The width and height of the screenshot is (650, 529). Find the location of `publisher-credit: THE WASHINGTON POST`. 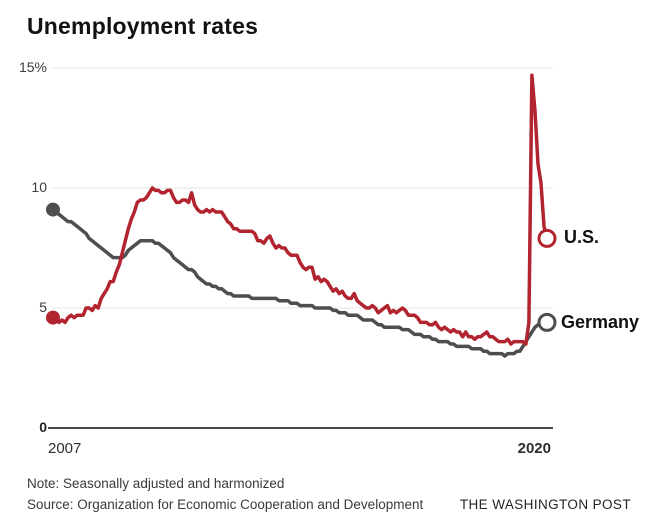

publisher-credit: THE WASHINGTON POST is located at coordinates (545, 504).